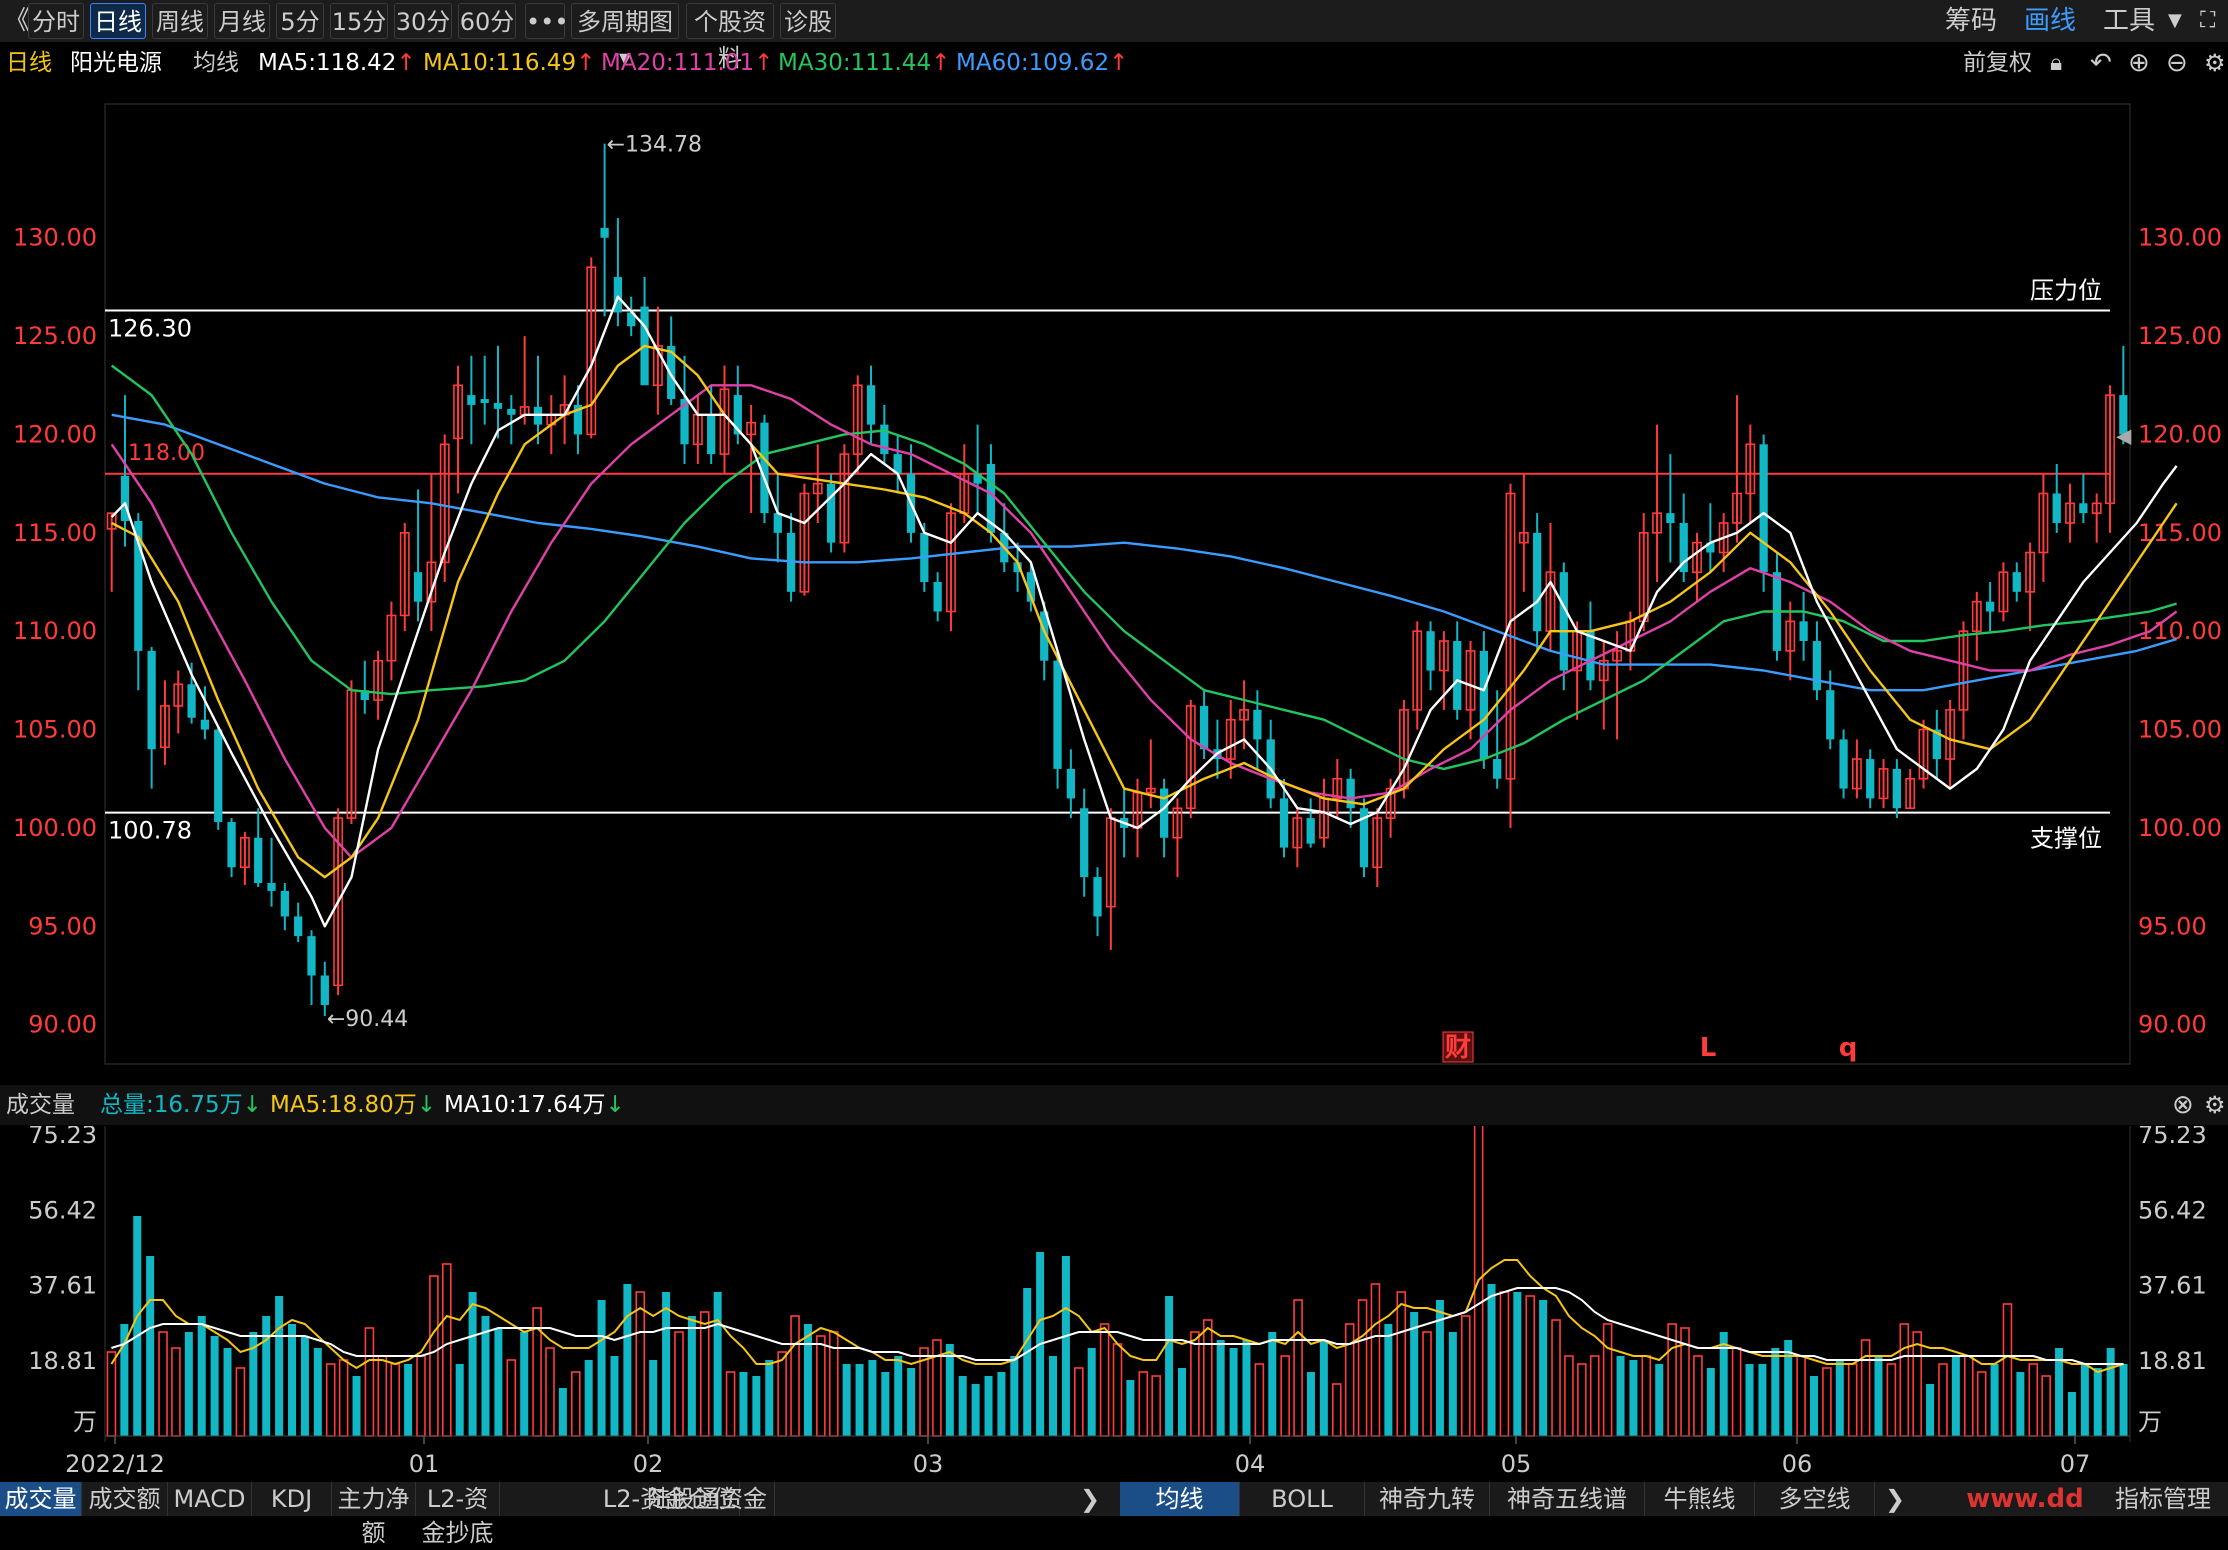 The image size is (2228, 1550). What do you see at coordinates (1180, 1499) in the screenshot?
I see `tab-overlay-0: 均线` at bounding box center [1180, 1499].